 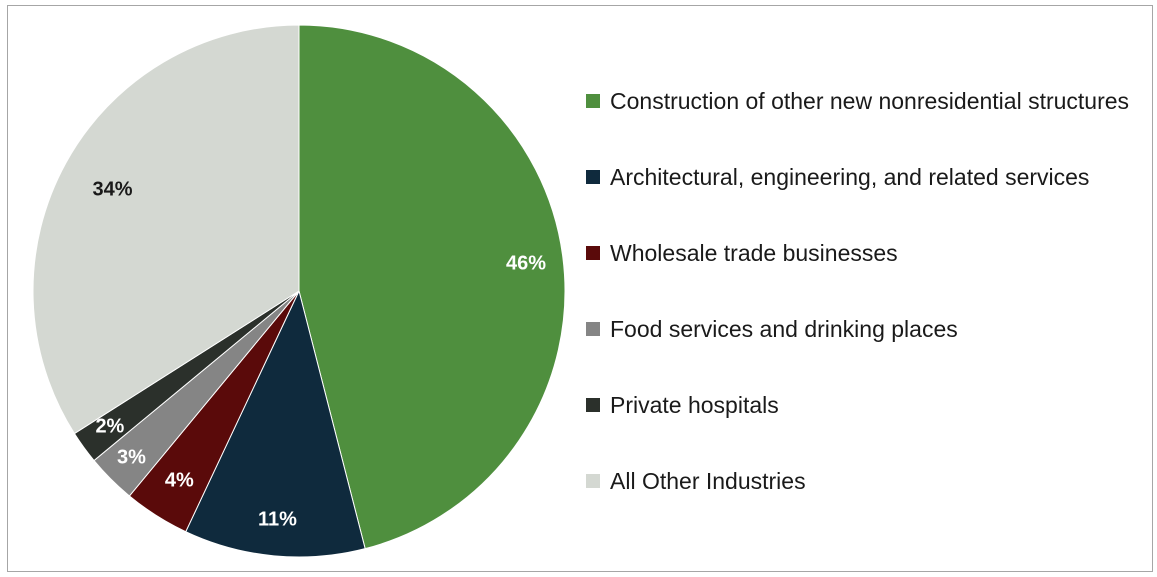 I want to click on legend-swatch-construction, so click(x=593, y=101).